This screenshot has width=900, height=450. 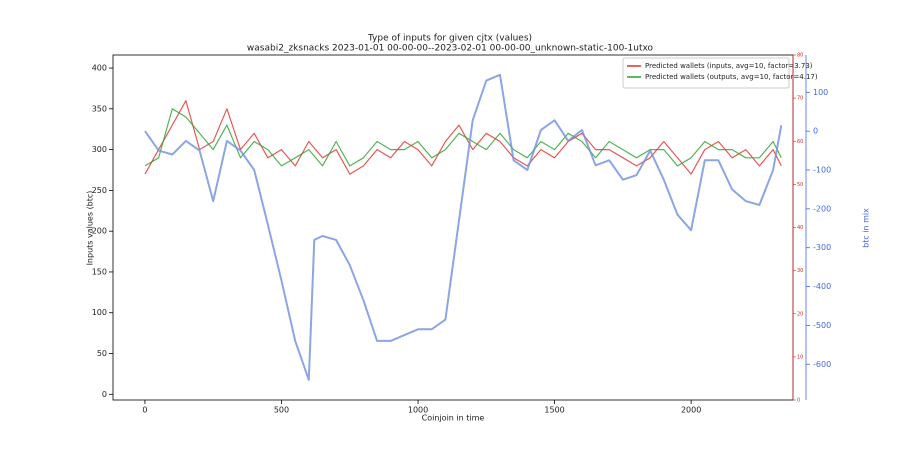 What do you see at coordinates (554, 410) in the screenshot?
I see `x-tick-label: 1500` at bounding box center [554, 410].